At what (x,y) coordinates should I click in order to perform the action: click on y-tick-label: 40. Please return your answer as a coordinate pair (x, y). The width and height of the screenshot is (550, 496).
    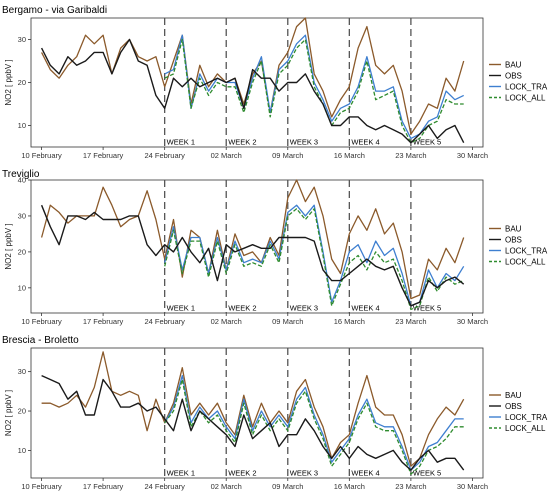
    Looking at the image, I should click on (22, 180).